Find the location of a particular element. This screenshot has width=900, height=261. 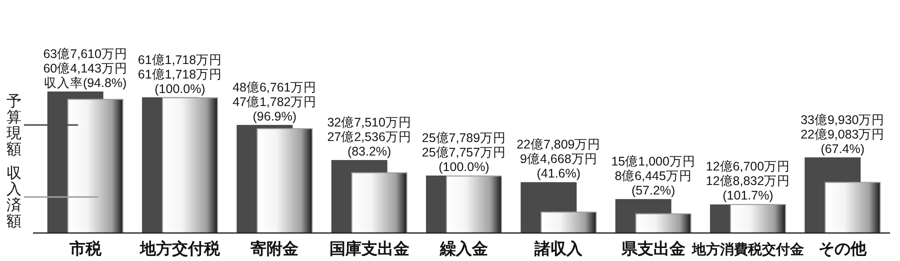

annotation: 32億7,510万円 is located at coordinates (369, 123).